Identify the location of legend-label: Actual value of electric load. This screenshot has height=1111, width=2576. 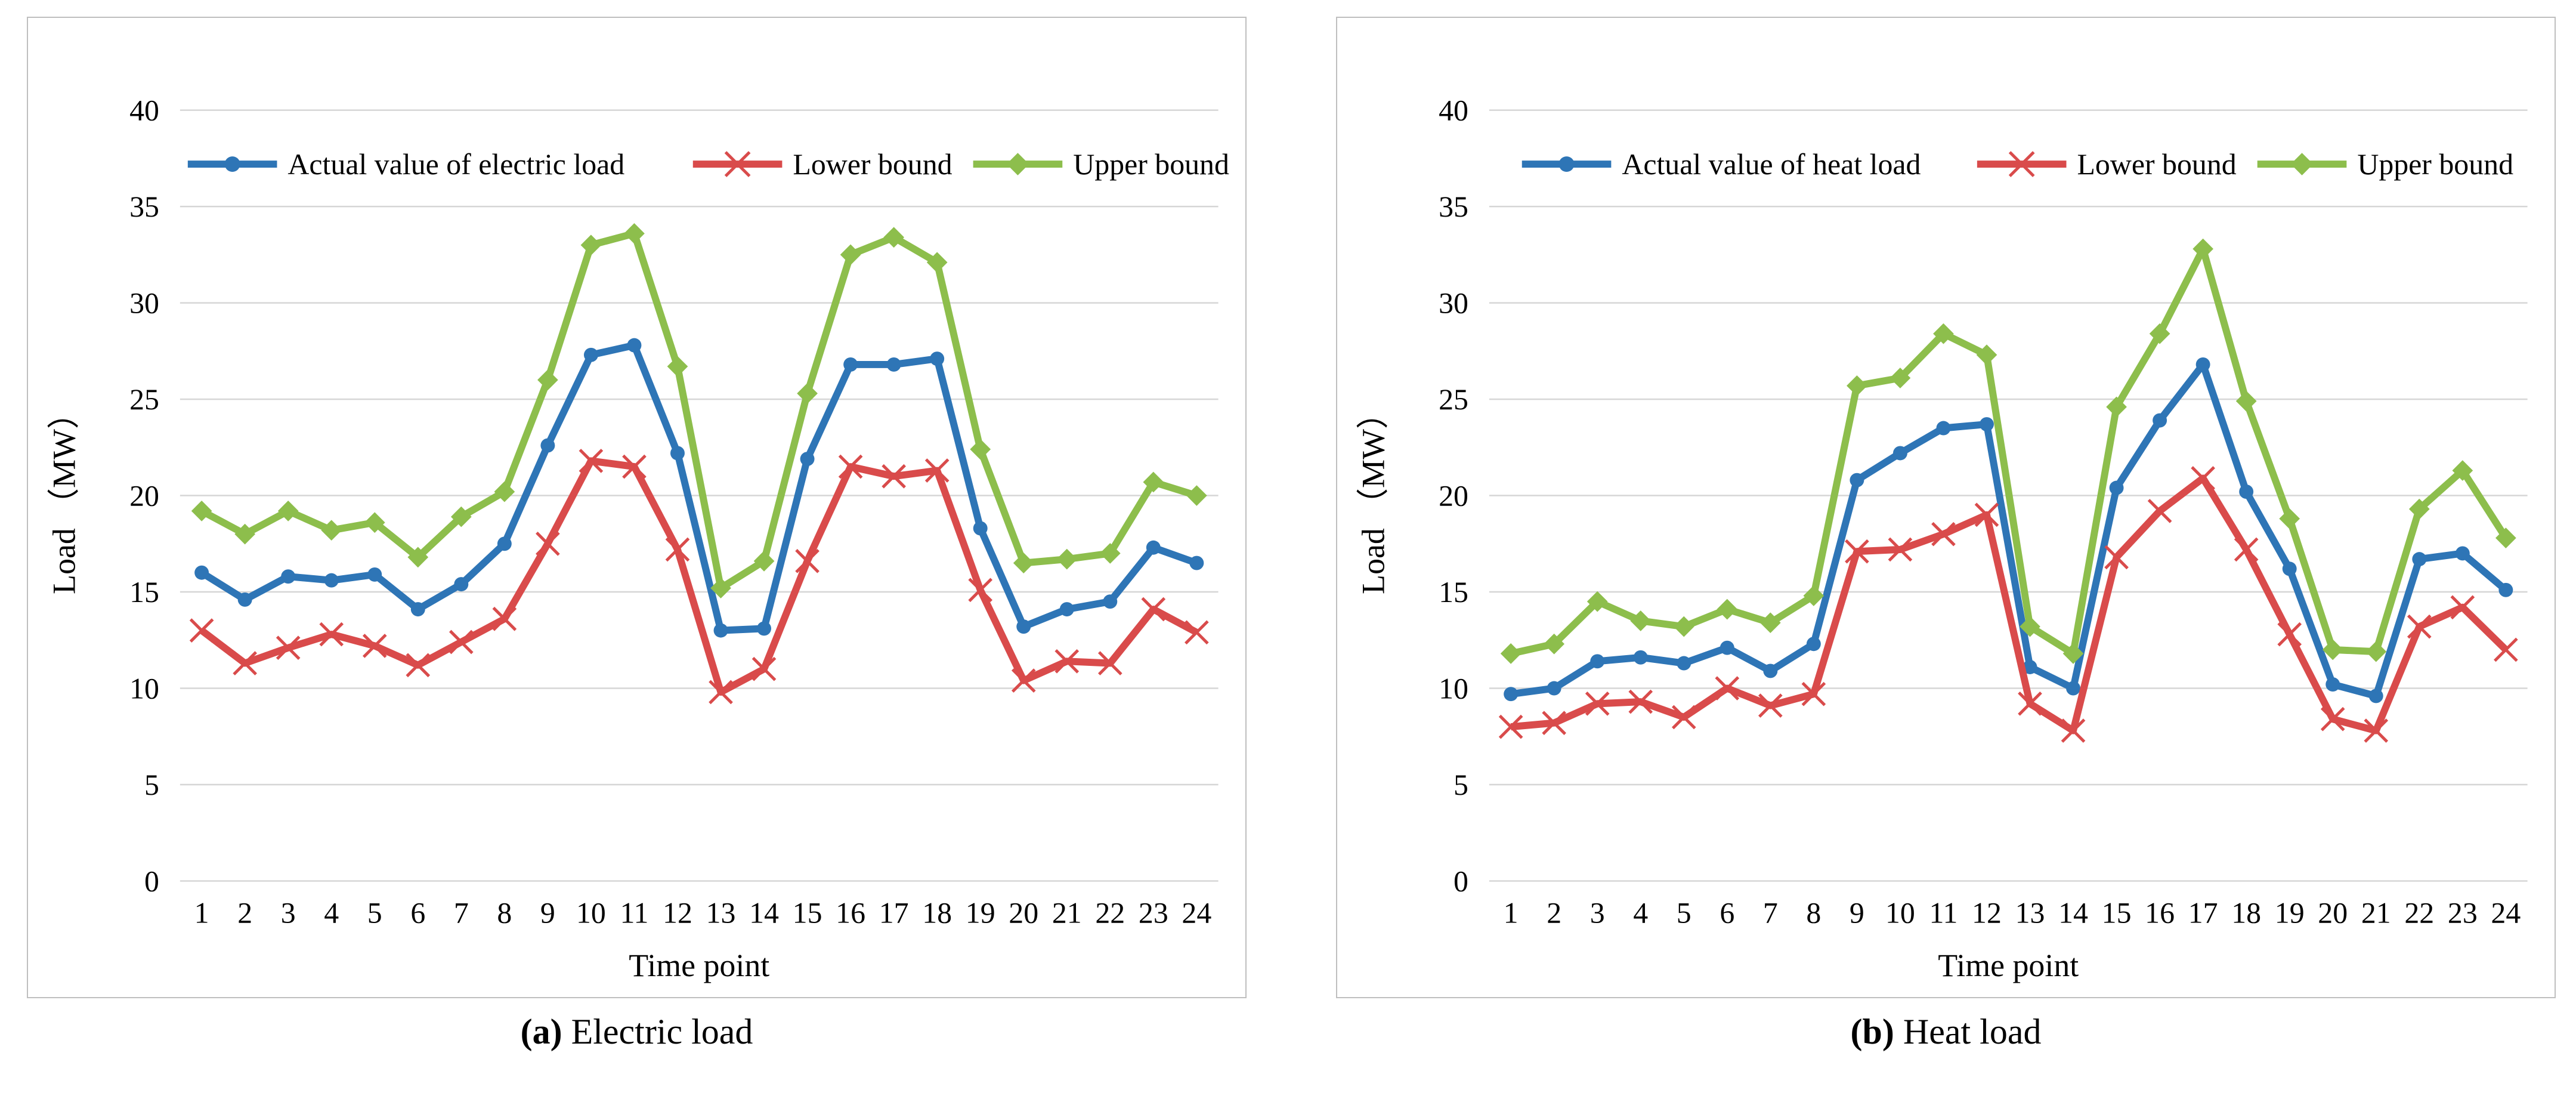
(455, 164).